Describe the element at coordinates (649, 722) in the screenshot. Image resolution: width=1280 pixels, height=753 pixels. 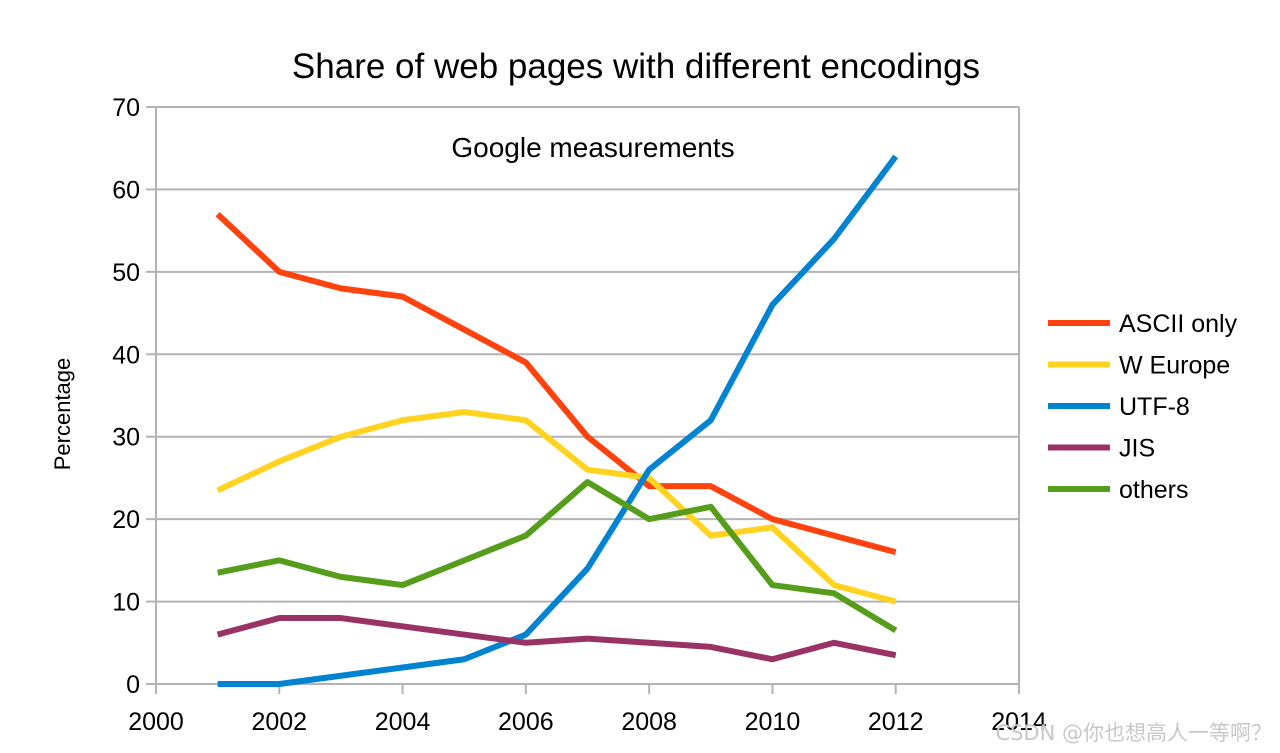
I see `x-tick-label: 2008` at that location.